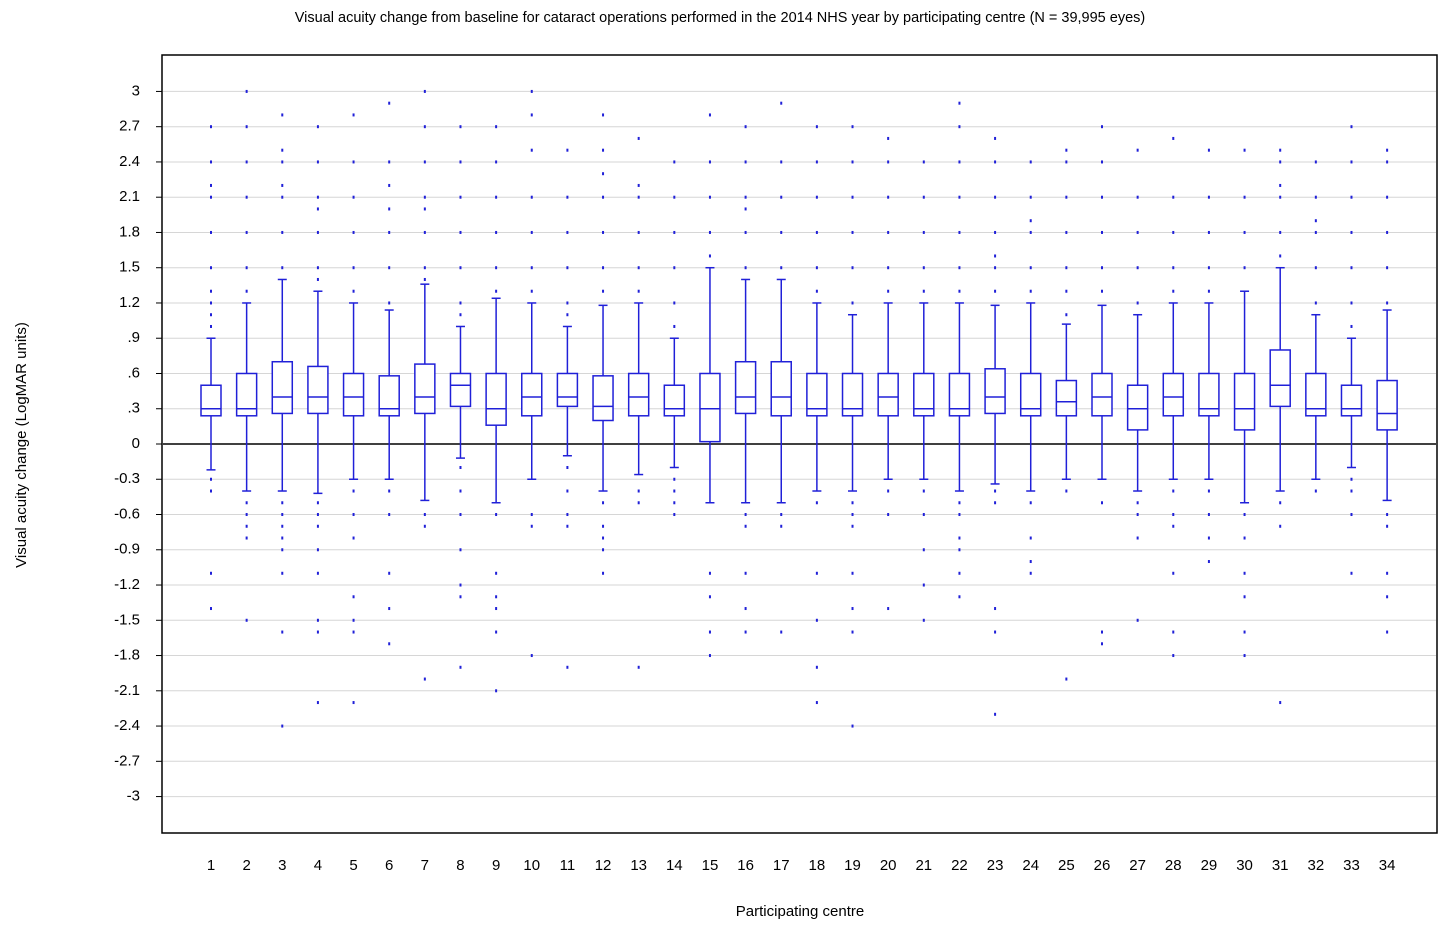 The image size is (1438, 926). I want to click on x-tick-label: 1, so click(211, 865).